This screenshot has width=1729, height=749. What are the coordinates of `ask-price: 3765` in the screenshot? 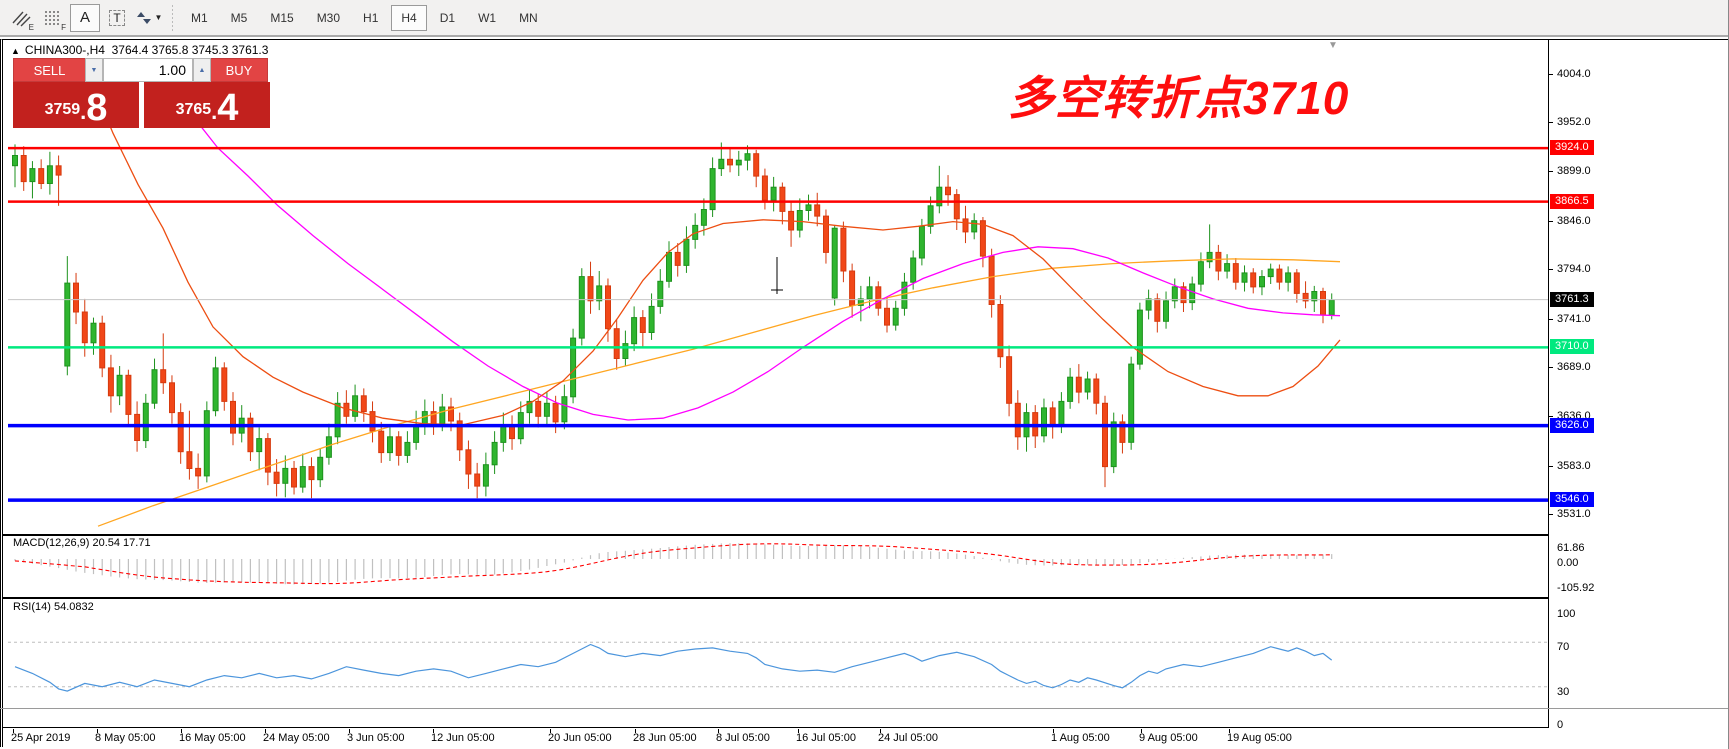 It's located at (193, 109).